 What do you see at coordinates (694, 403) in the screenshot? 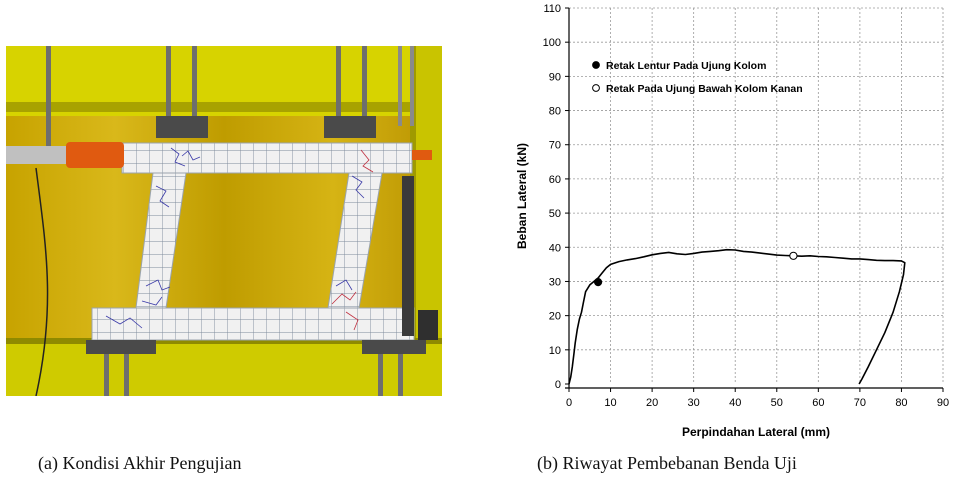
I see `x-tick-label: 30` at bounding box center [694, 403].